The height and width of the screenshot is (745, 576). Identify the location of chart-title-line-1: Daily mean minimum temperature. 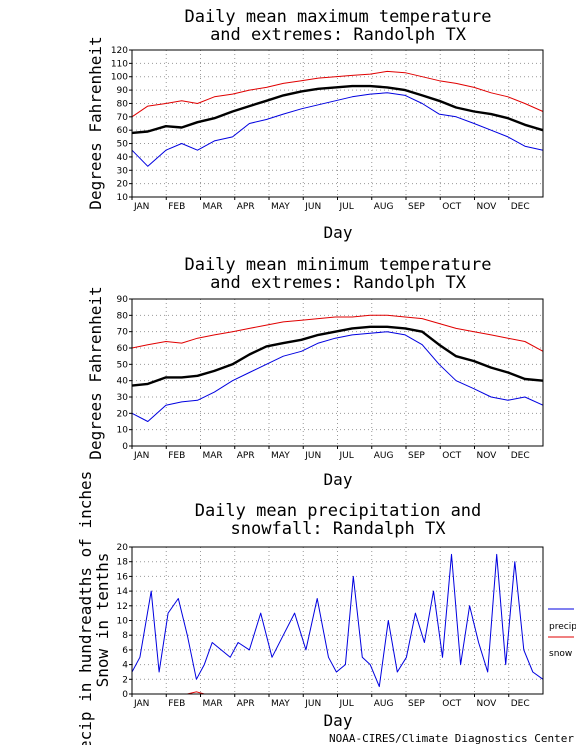
(337, 265).